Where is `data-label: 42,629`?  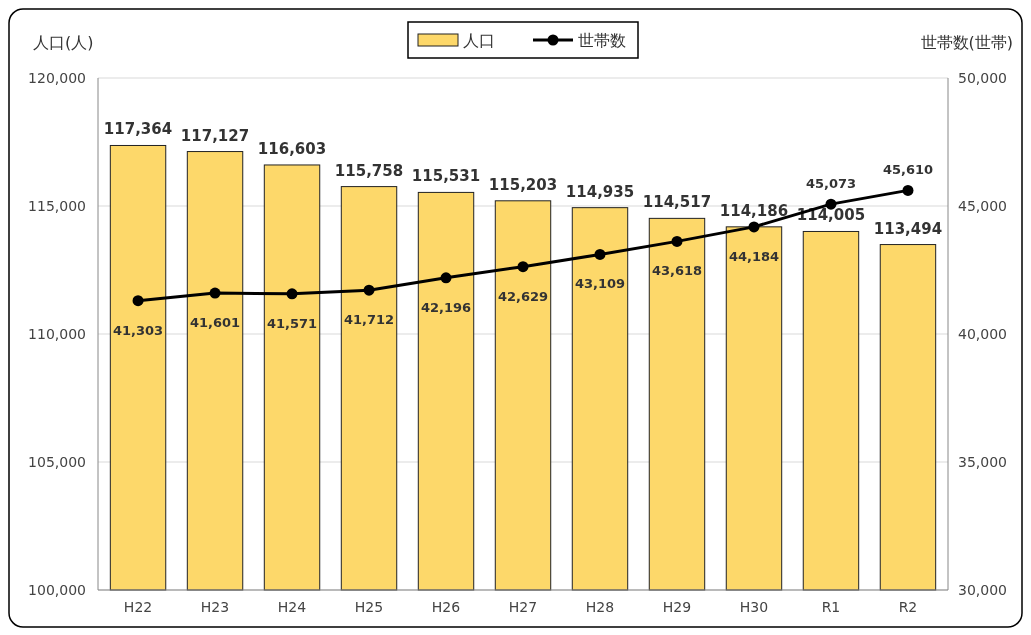
data-label: 42,629 is located at coordinates (523, 296).